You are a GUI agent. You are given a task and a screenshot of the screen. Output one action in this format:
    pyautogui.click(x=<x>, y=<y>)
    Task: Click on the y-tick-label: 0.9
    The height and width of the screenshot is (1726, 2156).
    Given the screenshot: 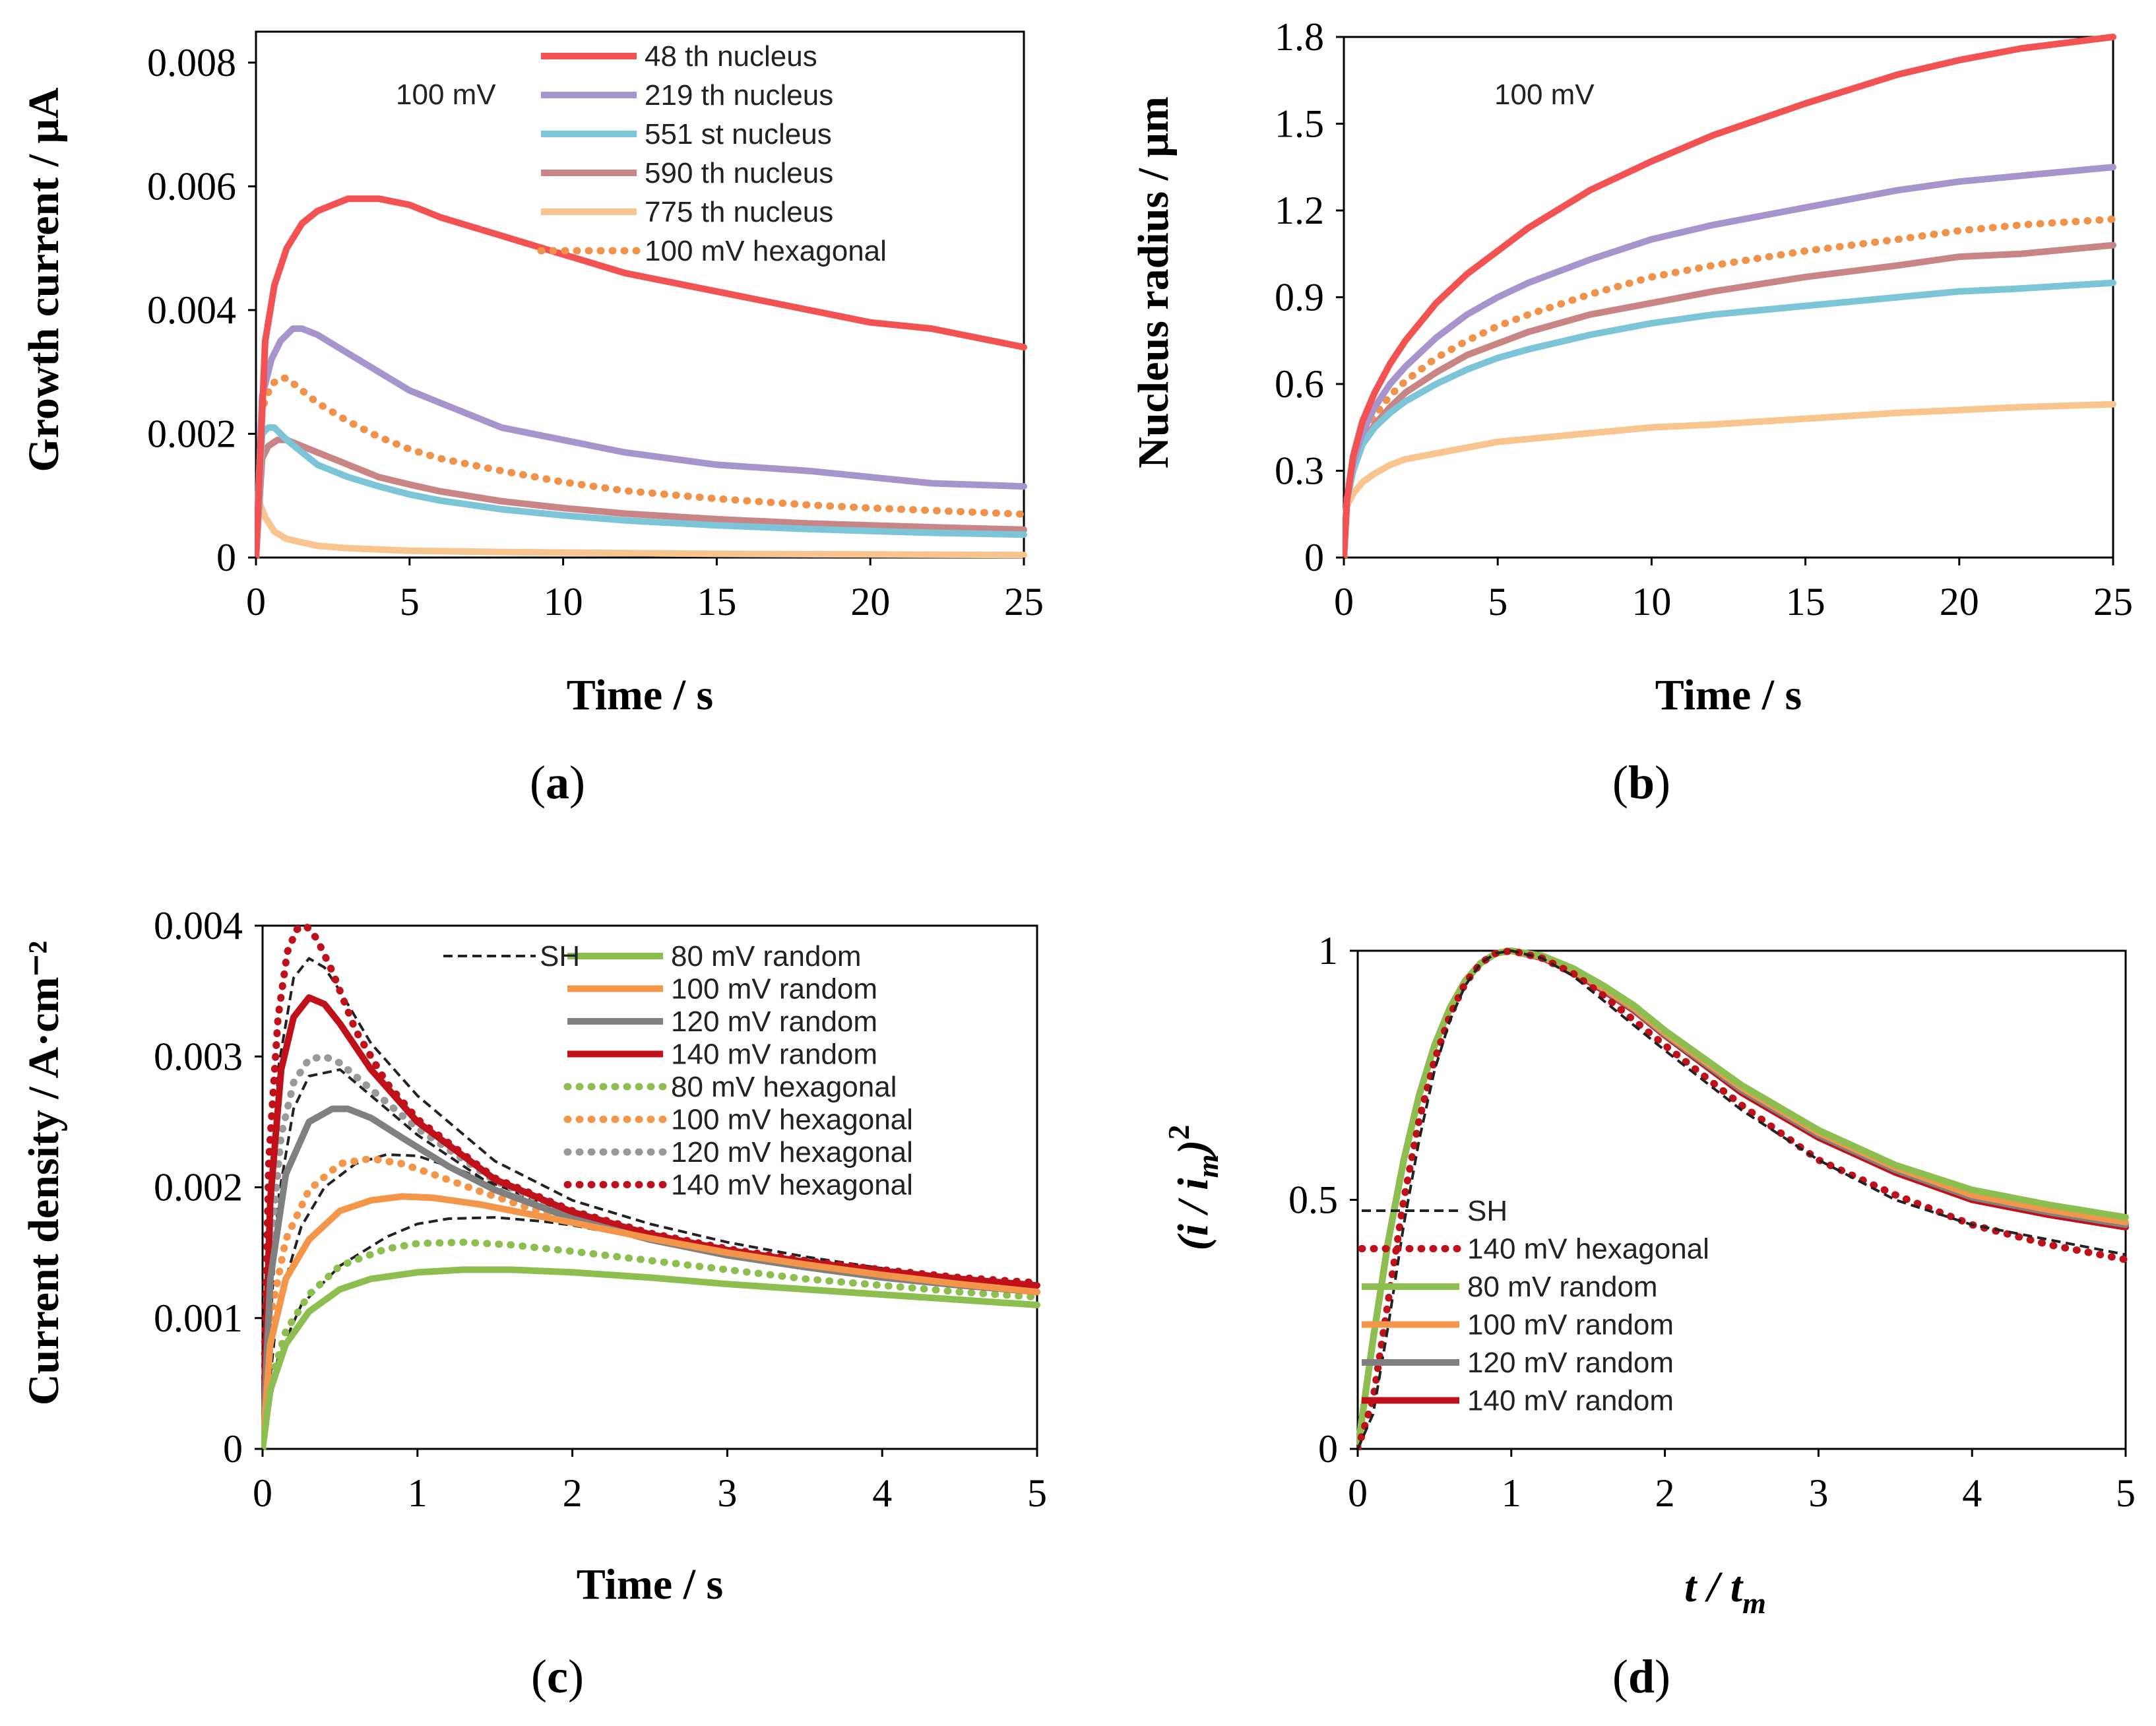 What is the action you would take?
    pyautogui.click(x=1299, y=297)
    